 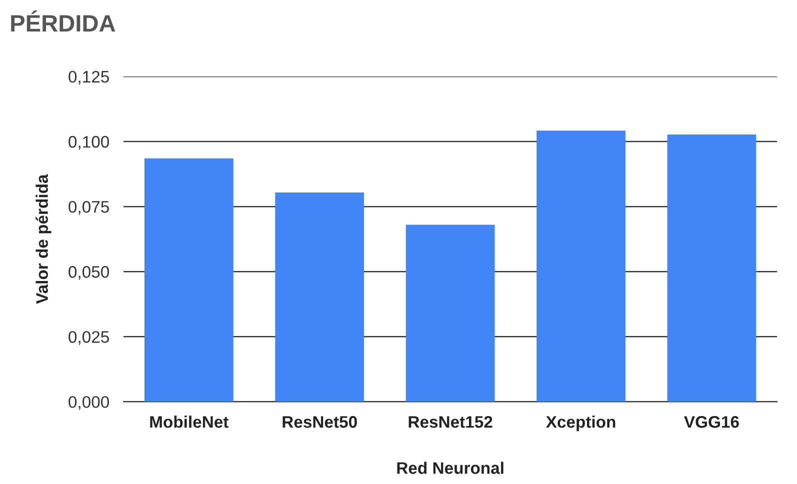 What do you see at coordinates (88, 403) in the screenshot?
I see `y-tick-label: 0,000` at bounding box center [88, 403].